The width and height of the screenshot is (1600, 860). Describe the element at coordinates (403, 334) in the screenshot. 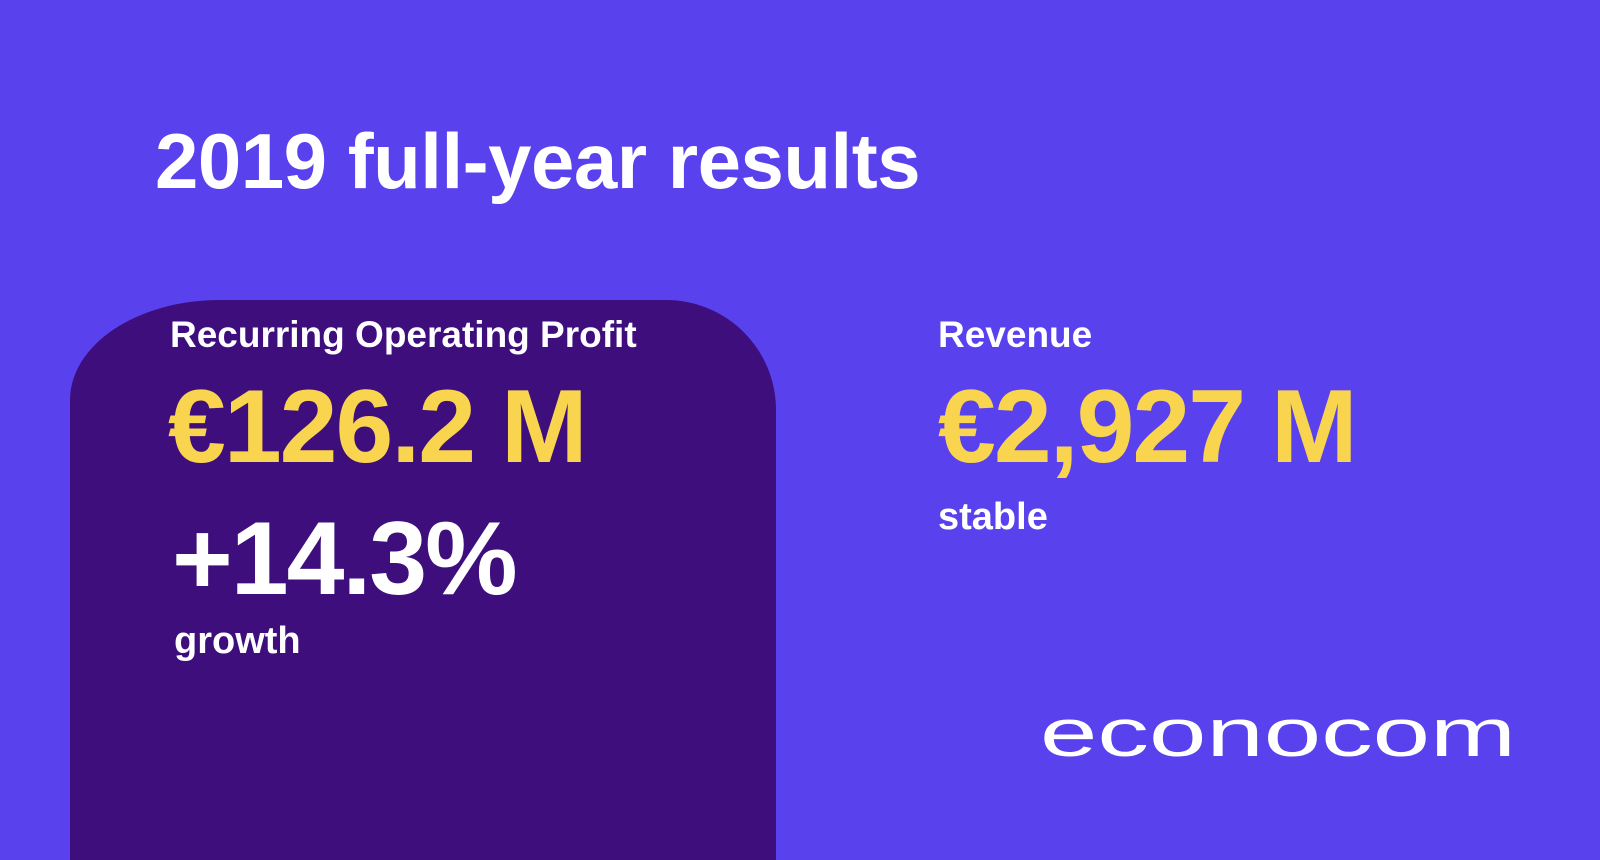

I see `recurring-operating-profit-label: Recurring Operating Profit` at that location.